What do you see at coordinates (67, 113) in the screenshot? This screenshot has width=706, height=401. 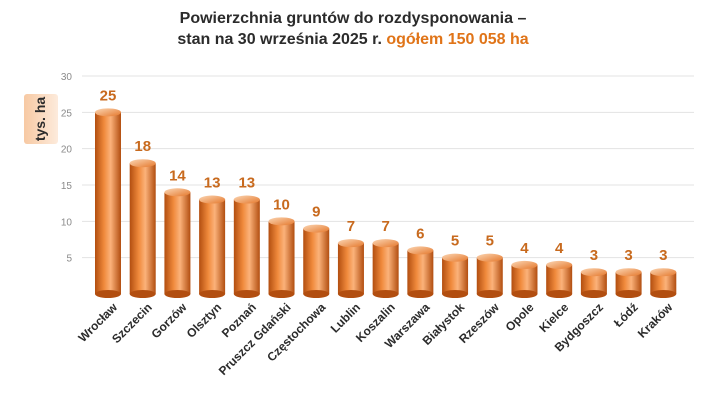 I see `y-tick-label: 25` at bounding box center [67, 113].